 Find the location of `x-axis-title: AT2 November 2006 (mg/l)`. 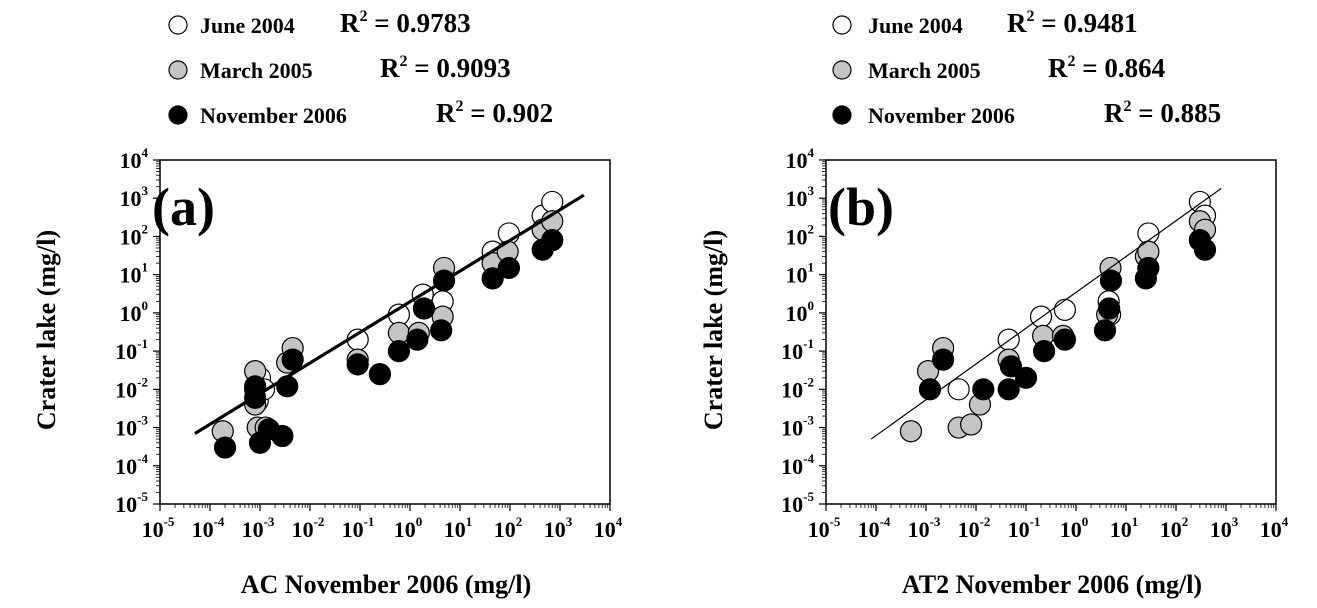

x-axis-title: AT2 November 2006 (mg/l) is located at coordinates (1052, 584).